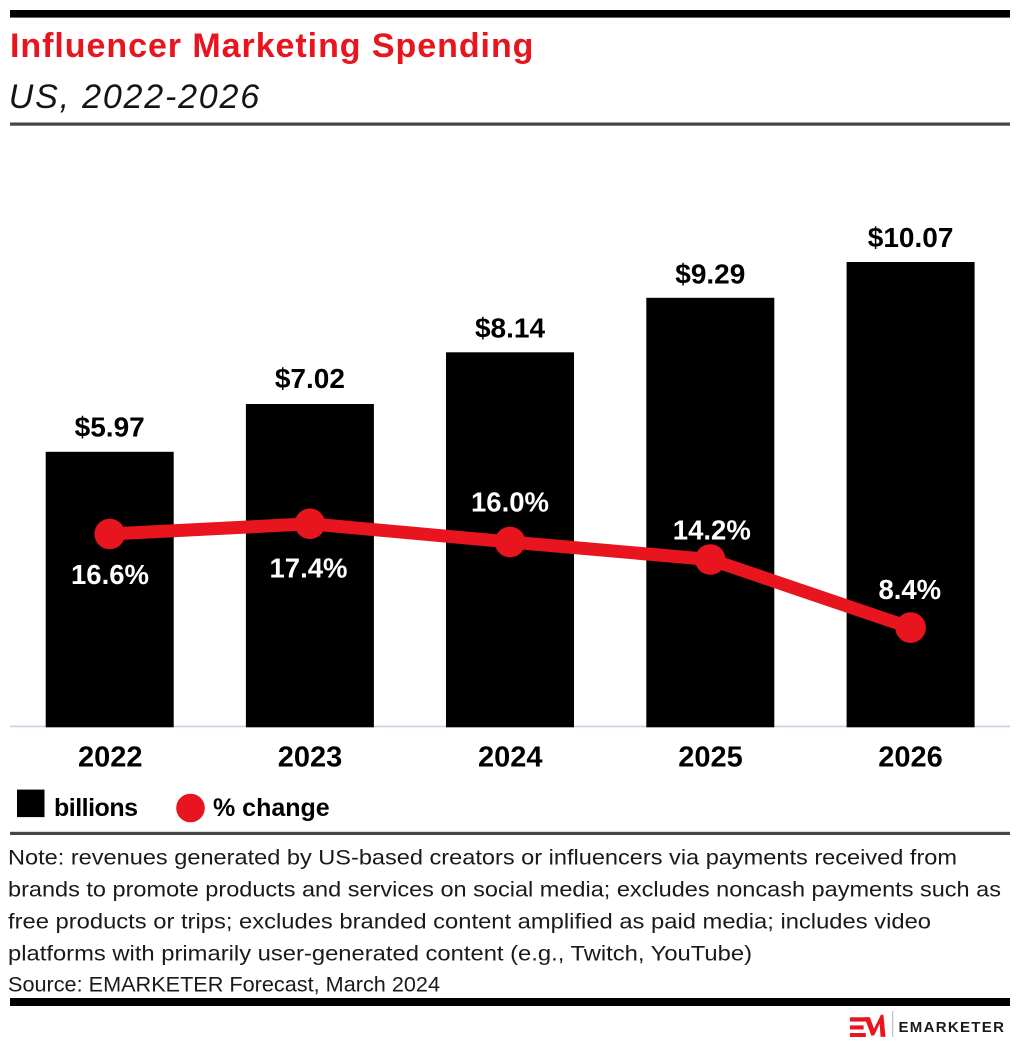 The width and height of the screenshot is (1020, 1048). What do you see at coordinates (310, 378) in the screenshot?
I see `svg-text: $7.02` at bounding box center [310, 378].